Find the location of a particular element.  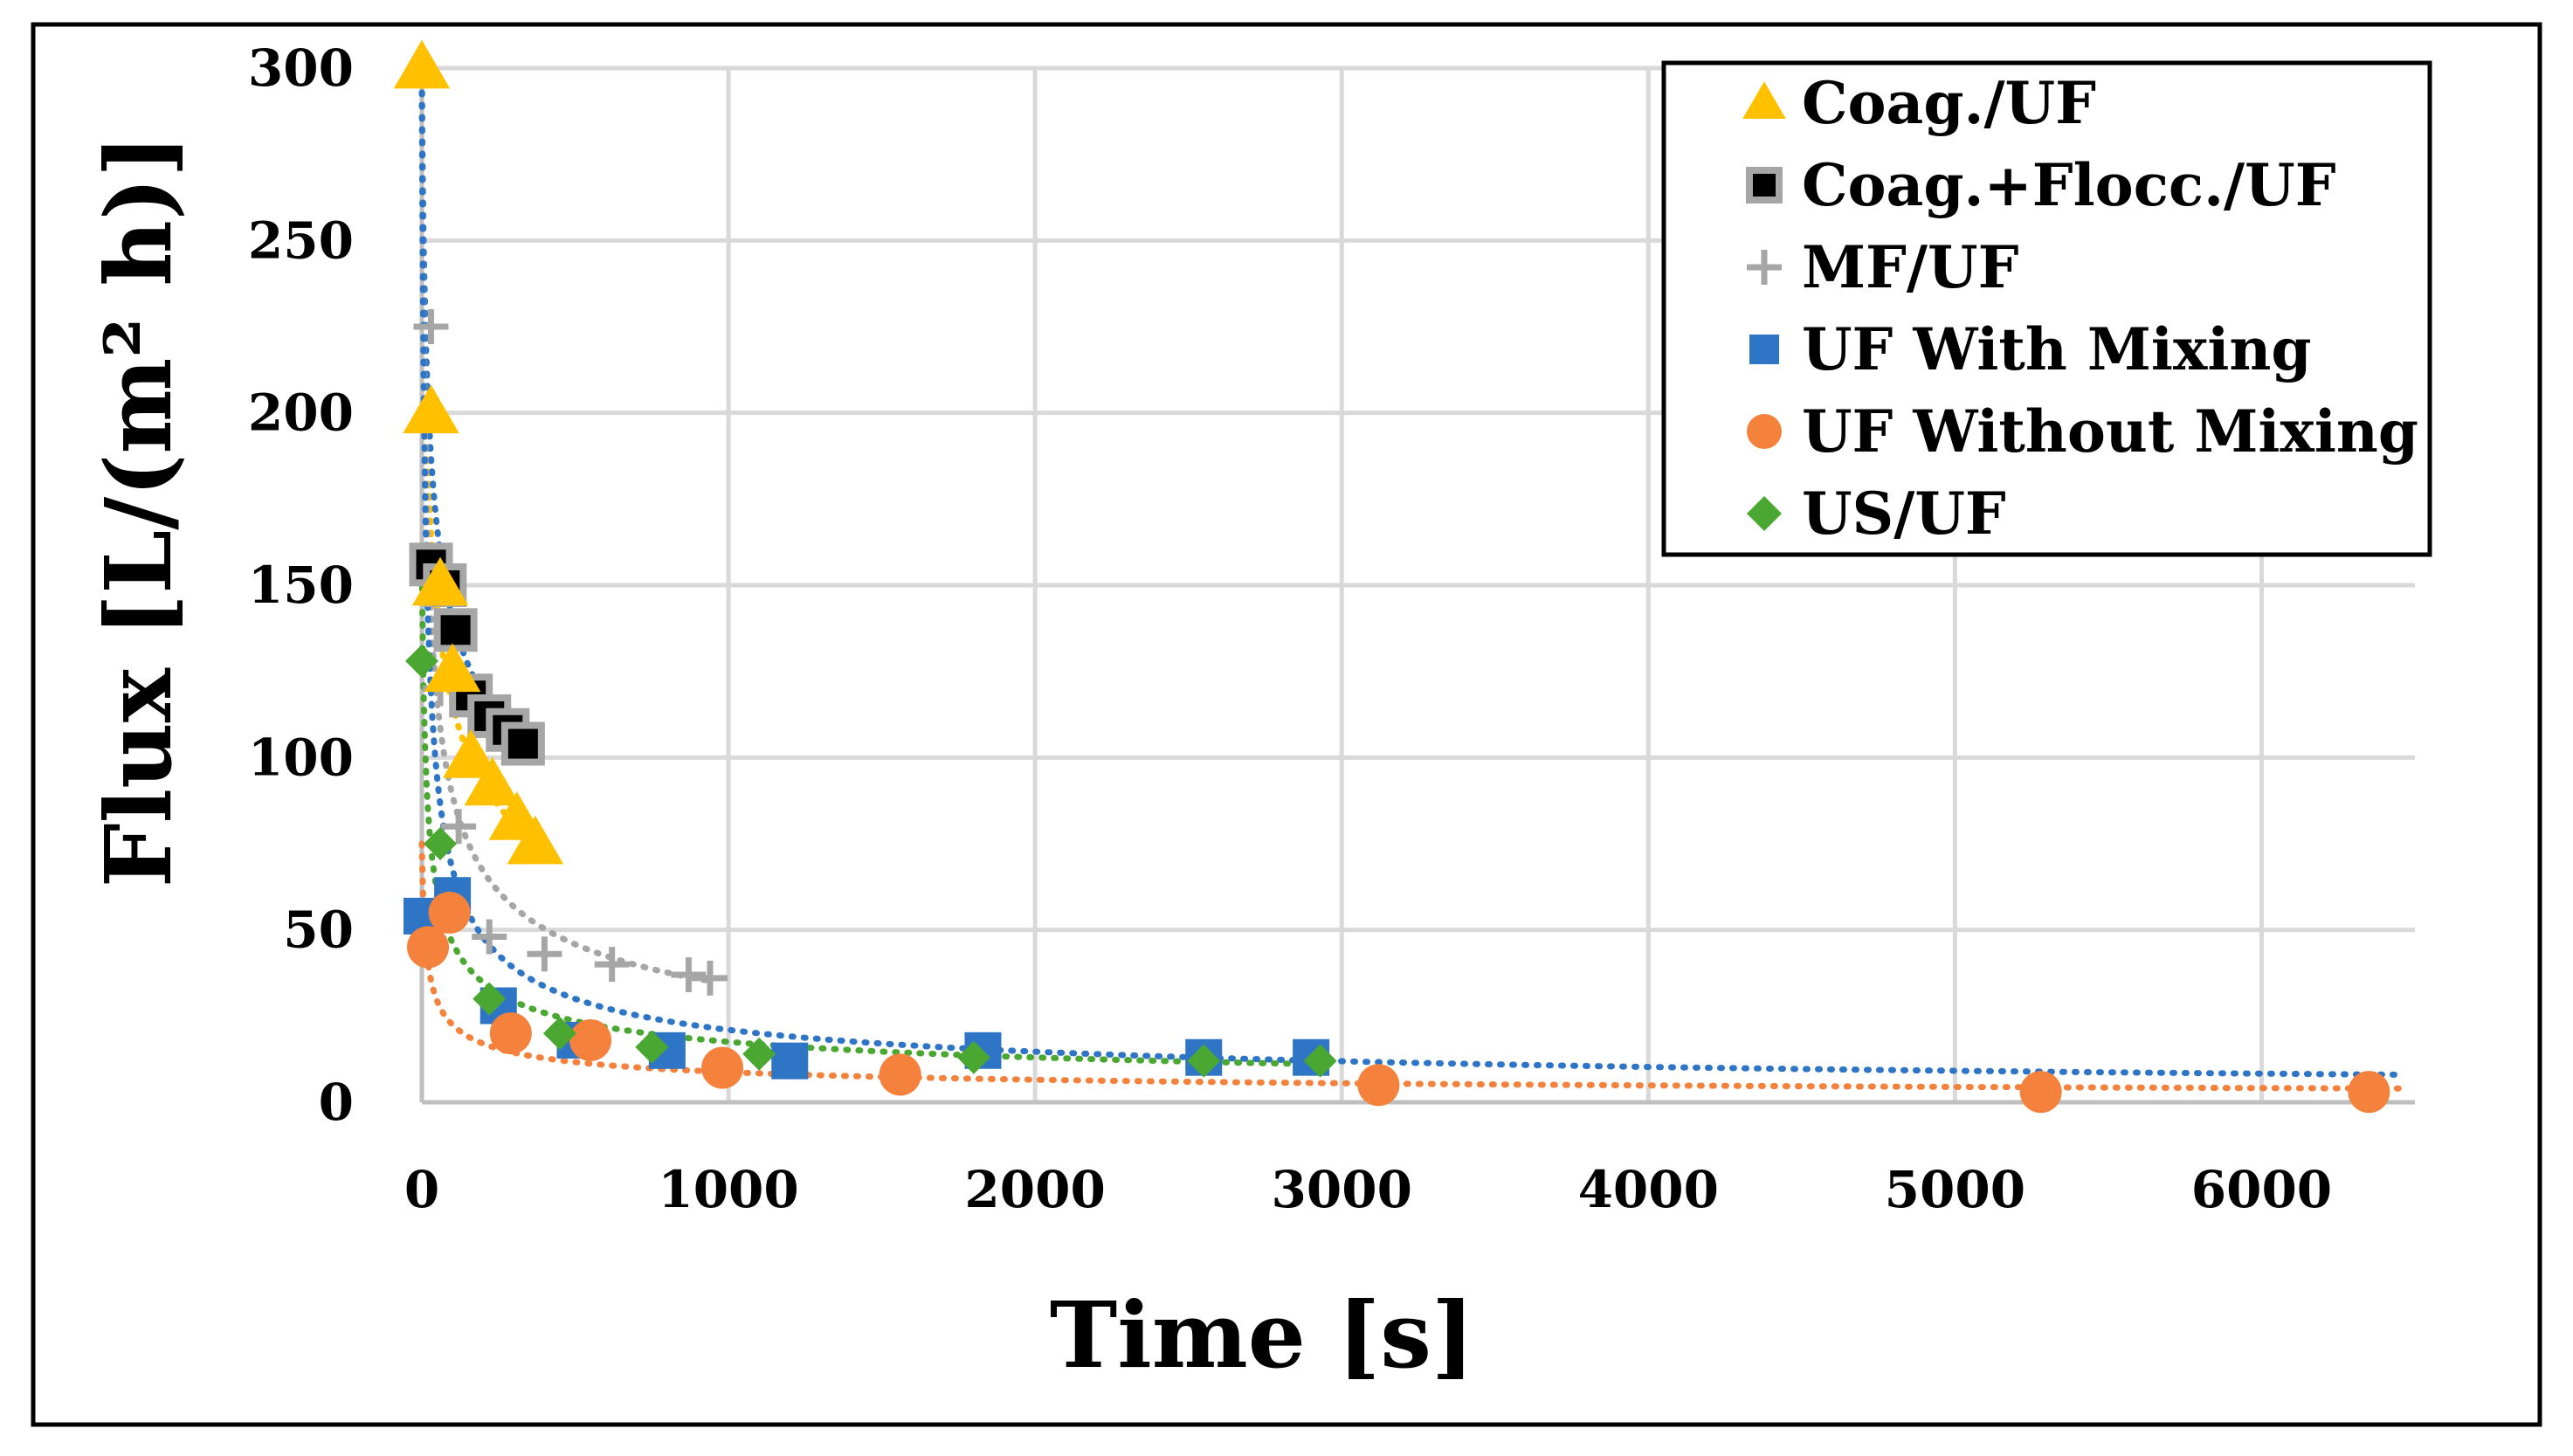

x-tick-label-3000: 3000 is located at coordinates (1342, 1189).